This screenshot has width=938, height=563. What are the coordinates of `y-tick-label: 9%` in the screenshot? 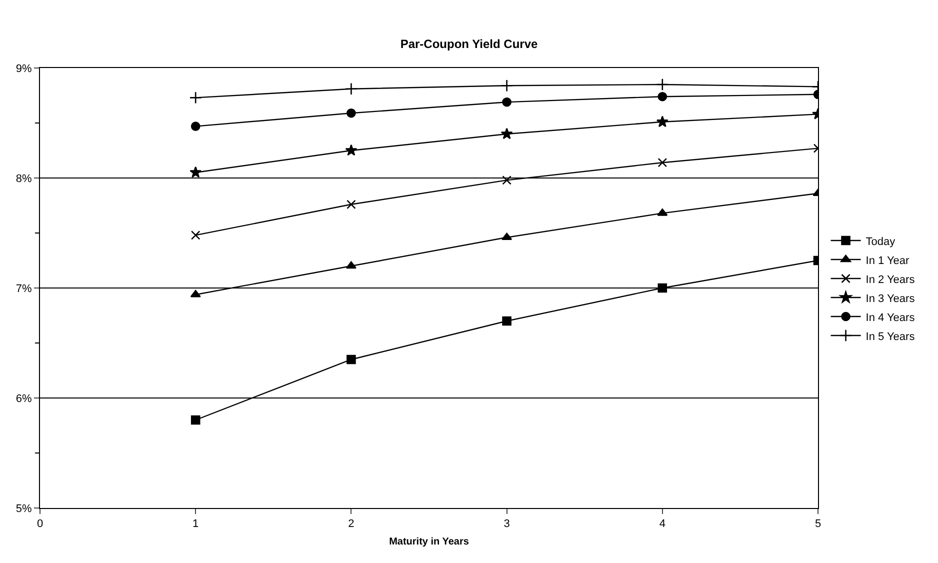 It's located at (24, 68).